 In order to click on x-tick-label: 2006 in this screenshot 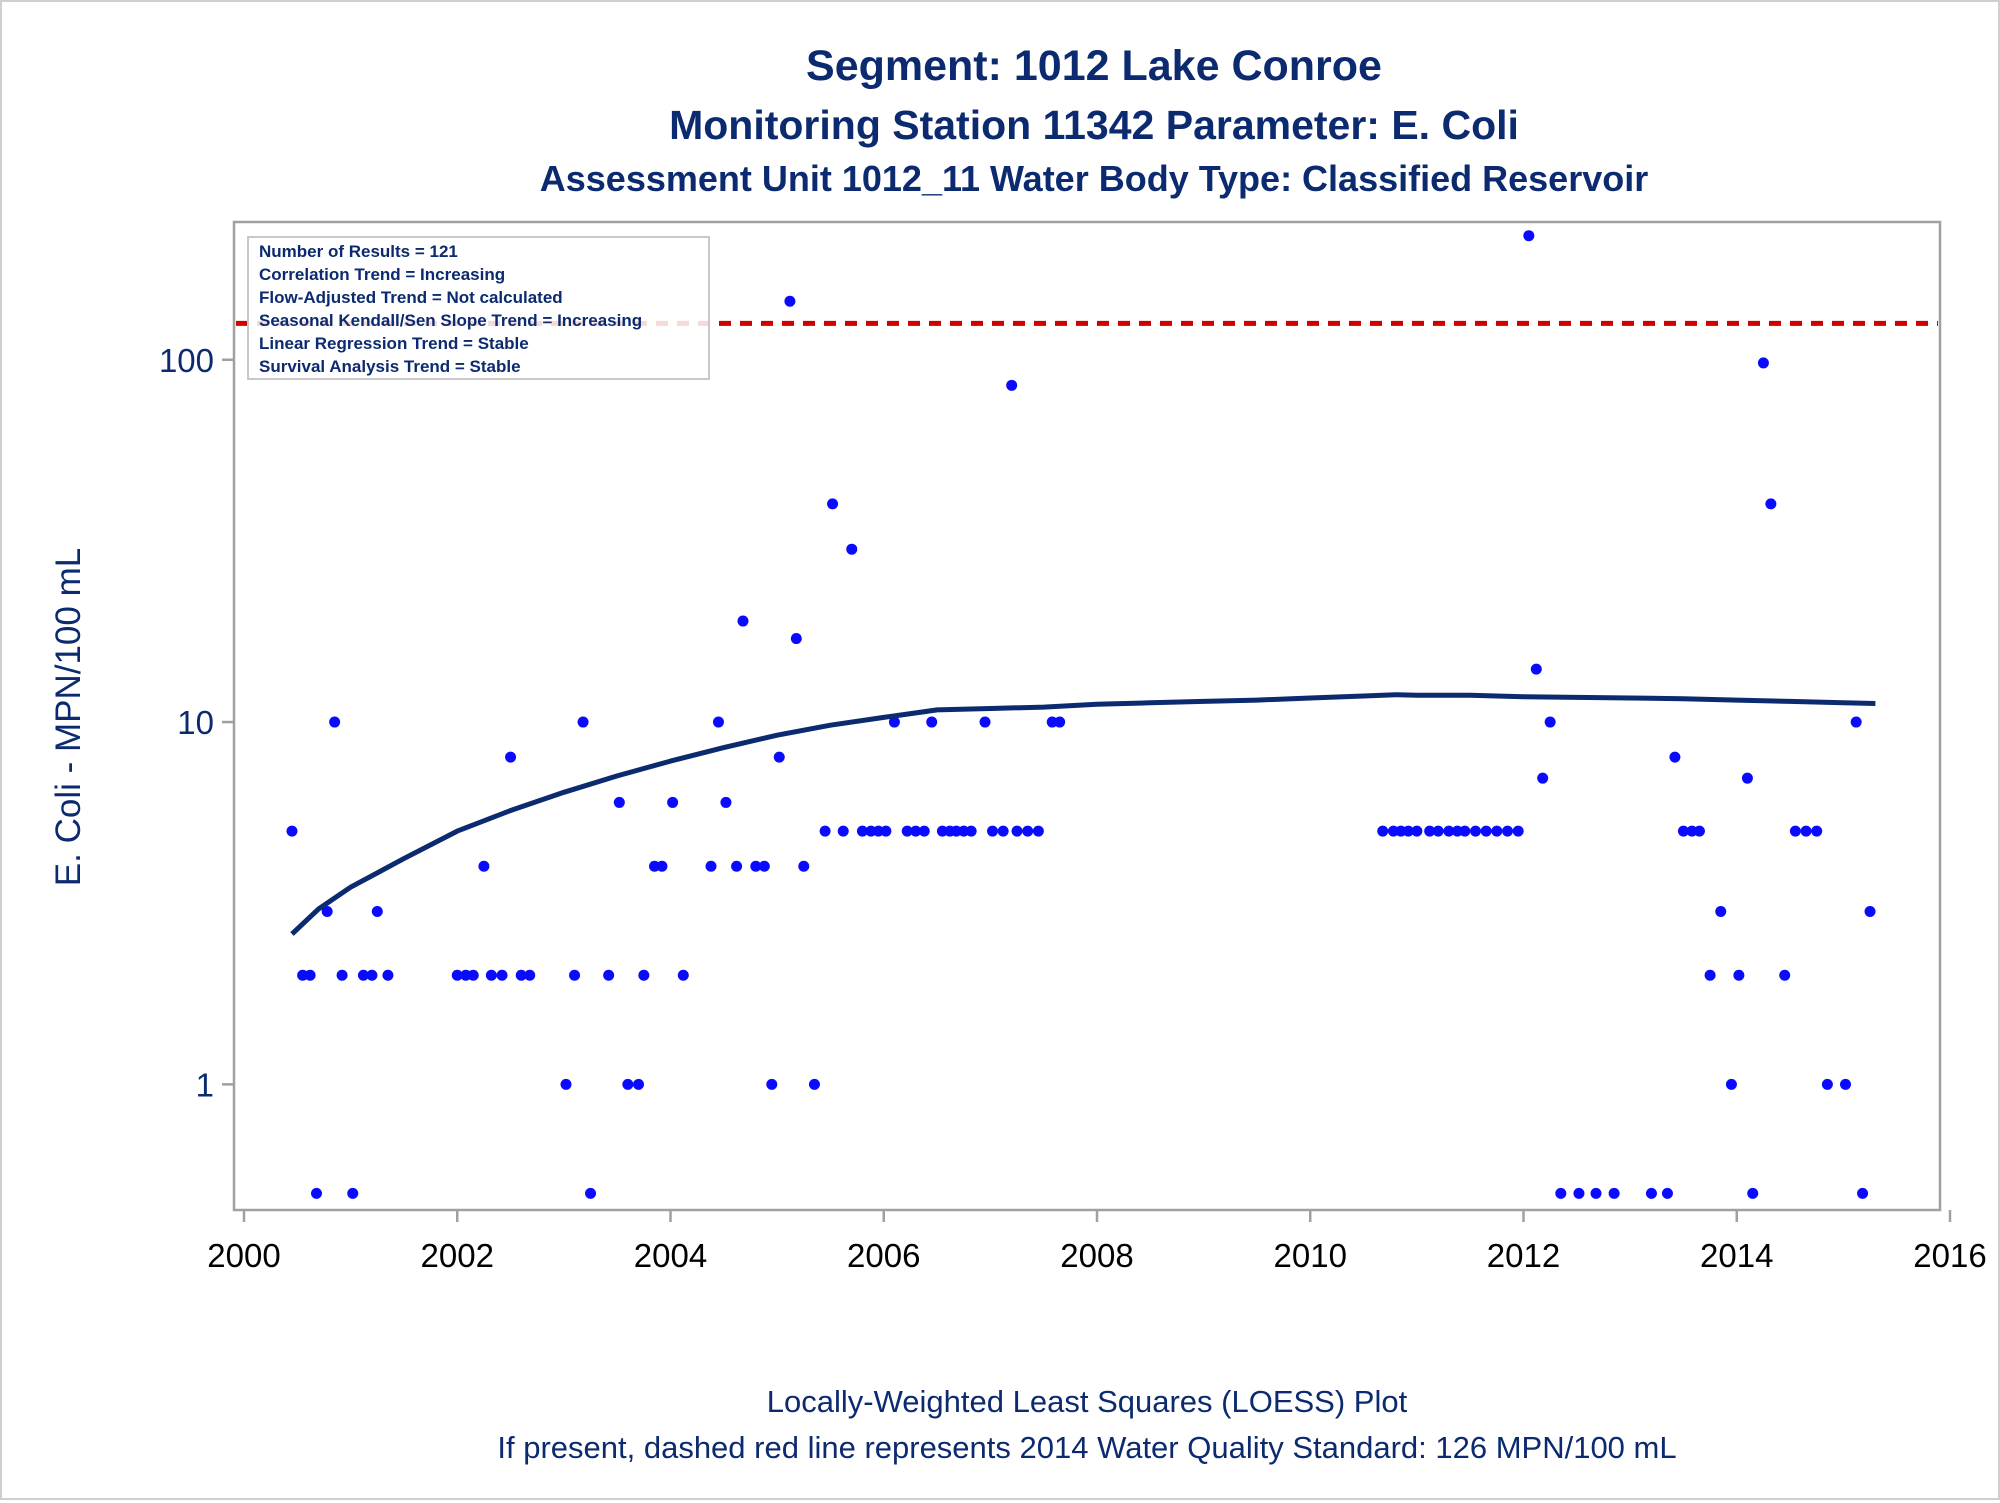, I will do `click(883, 1255)`.